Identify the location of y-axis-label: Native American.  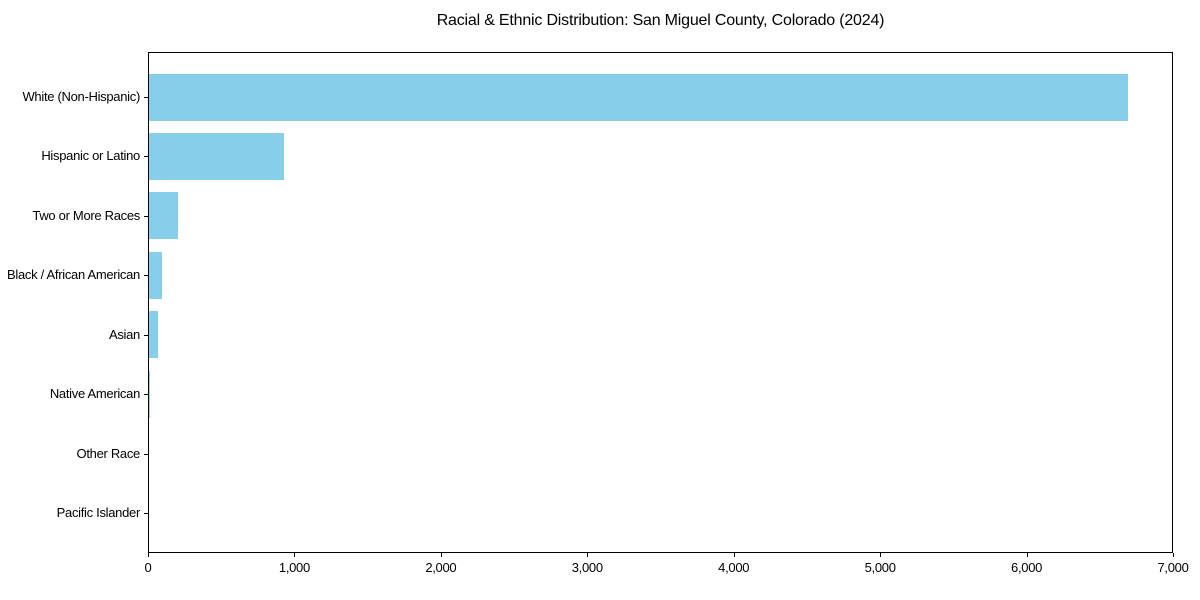
(94, 394).